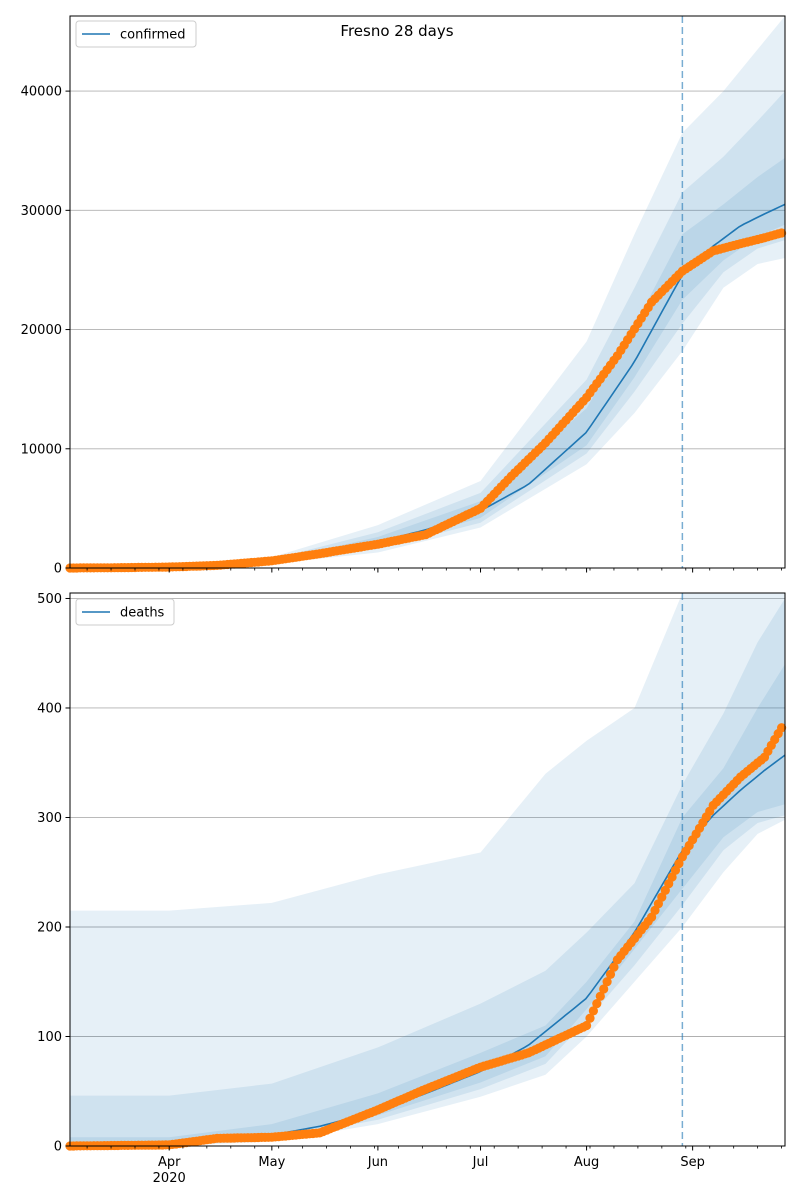 The height and width of the screenshot is (1200, 800). What do you see at coordinates (49, 599) in the screenshot?
I see `y-tick-label: 500` at bounding box center [49, 599].